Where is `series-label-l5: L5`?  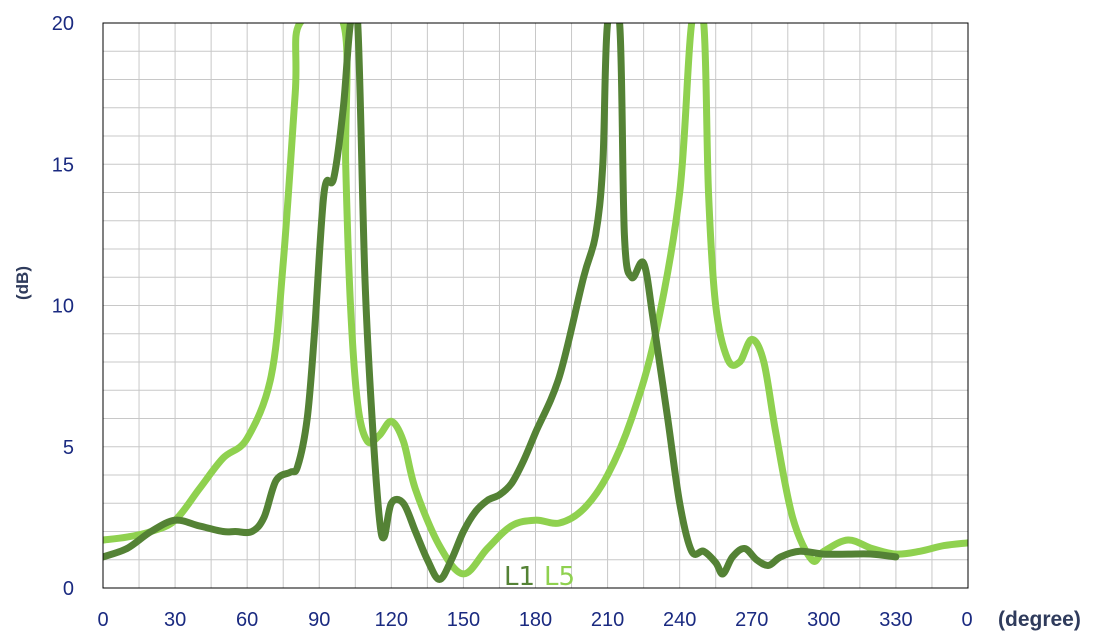 series-label-l5: L5 is located at coordinates (559, 577).